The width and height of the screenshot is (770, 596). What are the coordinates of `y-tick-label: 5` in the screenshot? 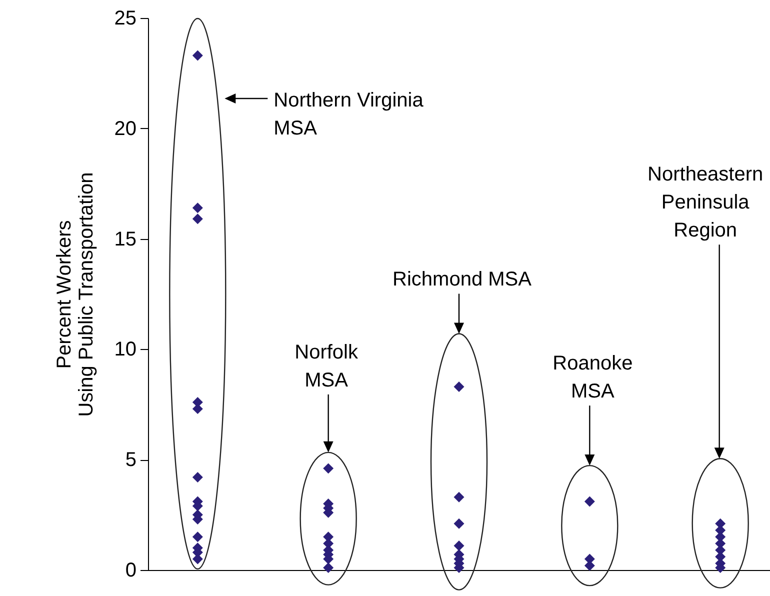 It's located at (130, 460).